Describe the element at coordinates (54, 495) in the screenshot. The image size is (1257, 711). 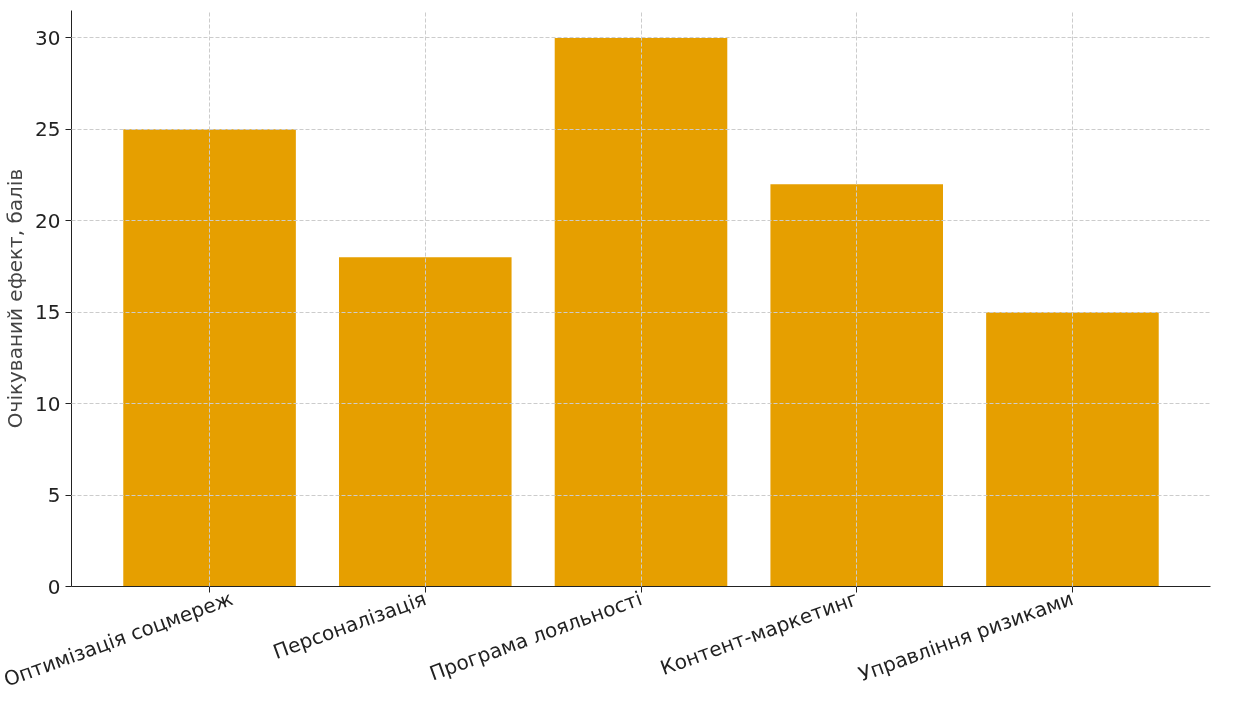
I see `y-tick-label: 5` at that location.